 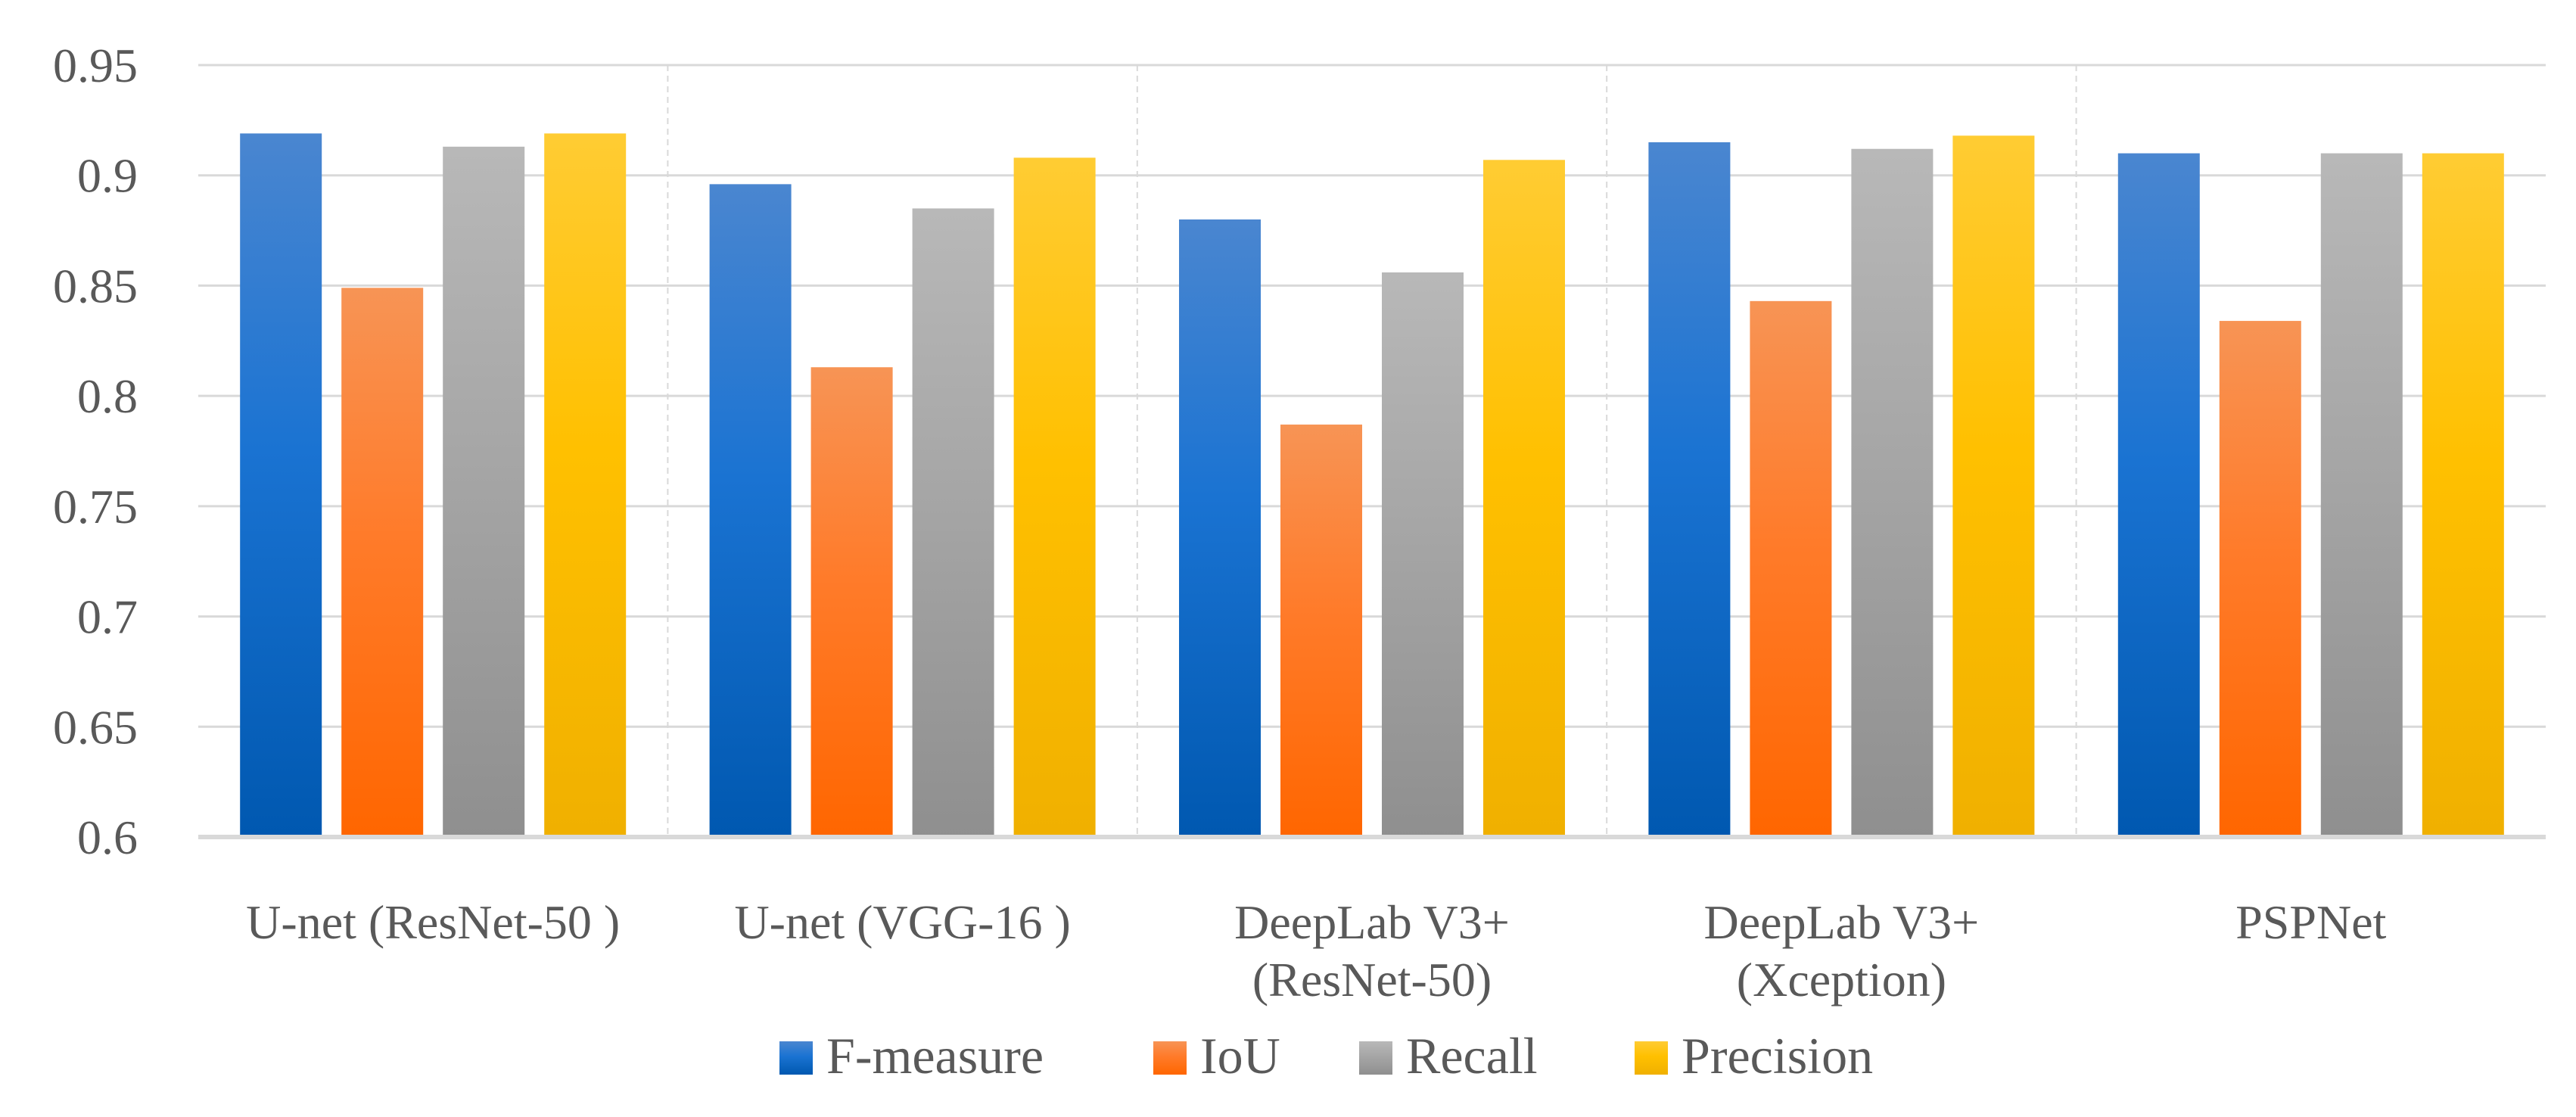 I want to click on legend-label: Recall, so click(x=1472, y=1055).